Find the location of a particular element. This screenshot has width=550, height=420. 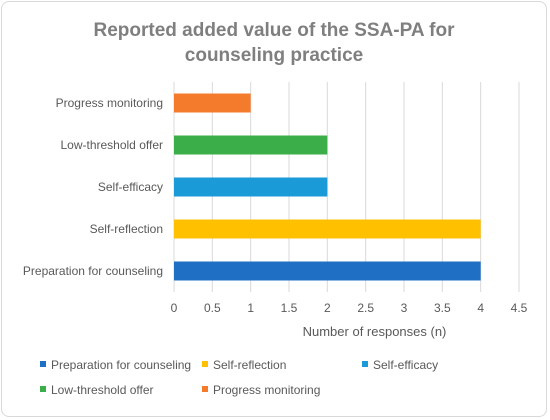

x-axis-label: Number of responses (n) is located at coordinates (375, 331).